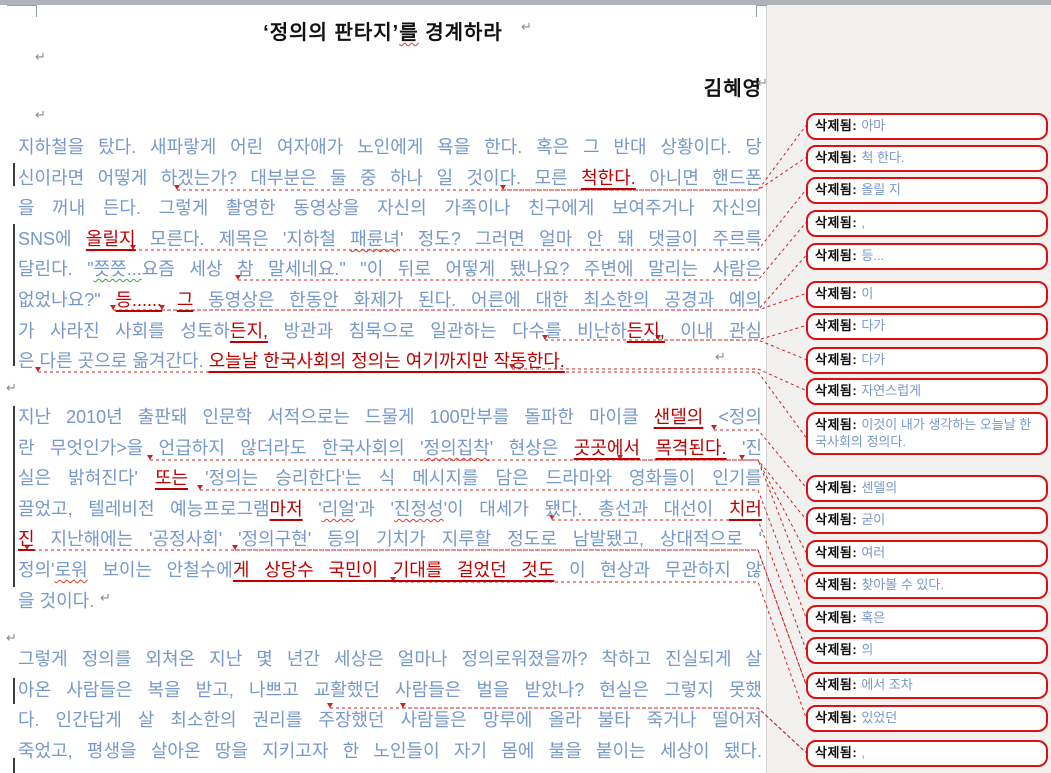 The image size is (1051, 773). What do you see at coordinates (691, 448) in the screenshot?
I see `inserted-text: 목격된다.` at bounding box center [691, 448].